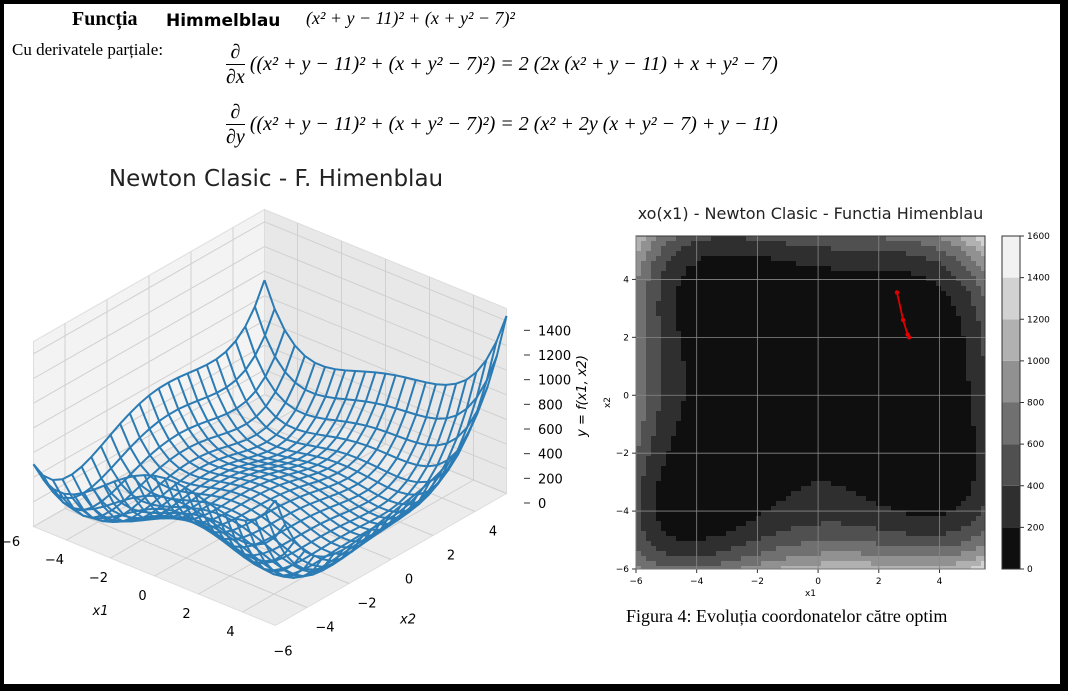 The image size is (1068, 691). What do you see at coordinates (407, 620) in the screenshot?
I see `y-axis-label: x2` at bounding box center [407, 620].